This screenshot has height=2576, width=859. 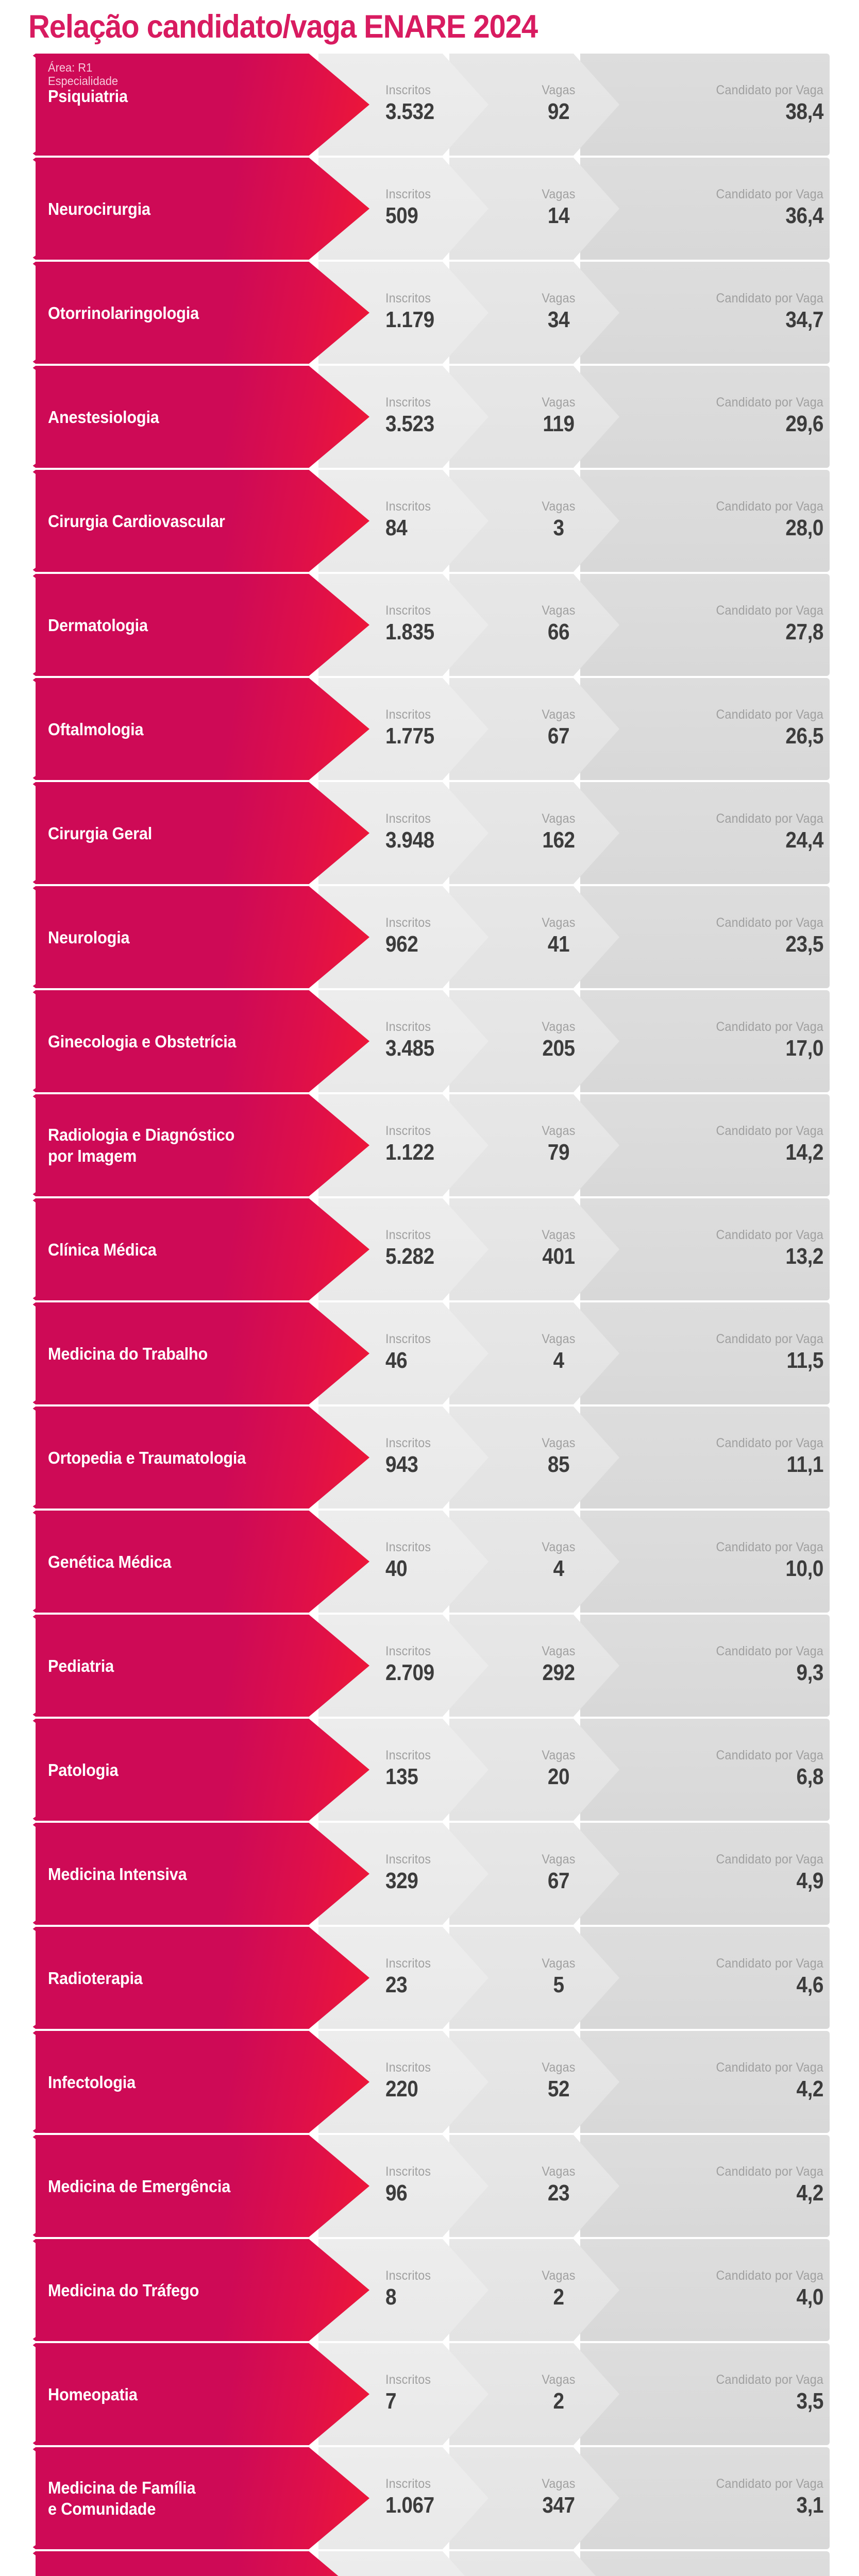 I want to click on candidato-por-vaga-cell: Candidato por Vaga 4,0, so click(x=728, y=2289).